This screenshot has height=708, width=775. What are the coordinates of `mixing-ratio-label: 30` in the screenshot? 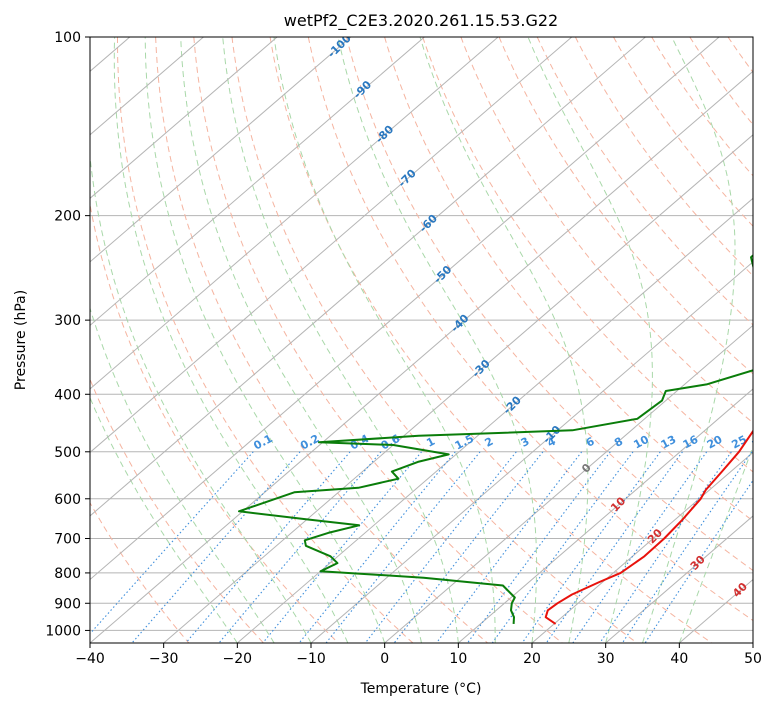 It's located at (760, 442).